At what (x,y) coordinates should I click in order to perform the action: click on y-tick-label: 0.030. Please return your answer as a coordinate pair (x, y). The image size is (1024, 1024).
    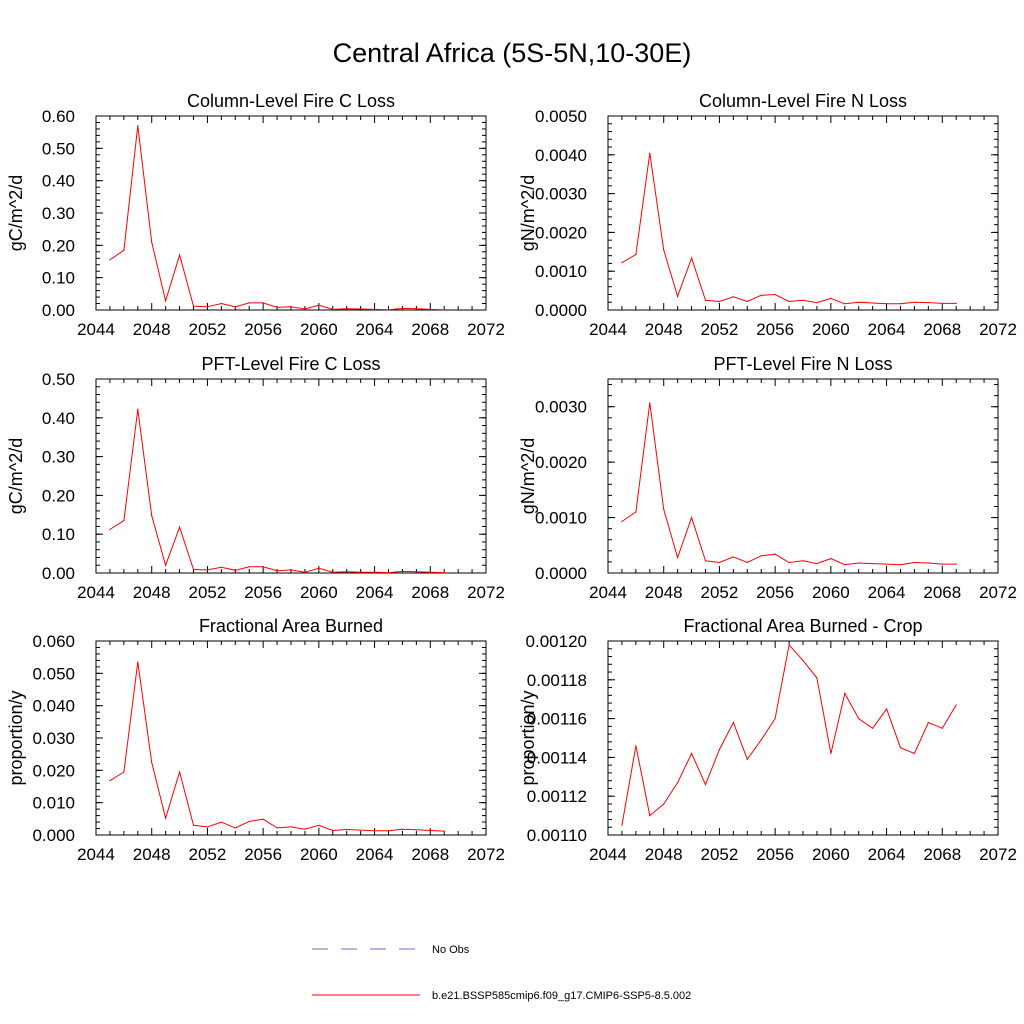
    Looking at the image, I should click on (53, 738).